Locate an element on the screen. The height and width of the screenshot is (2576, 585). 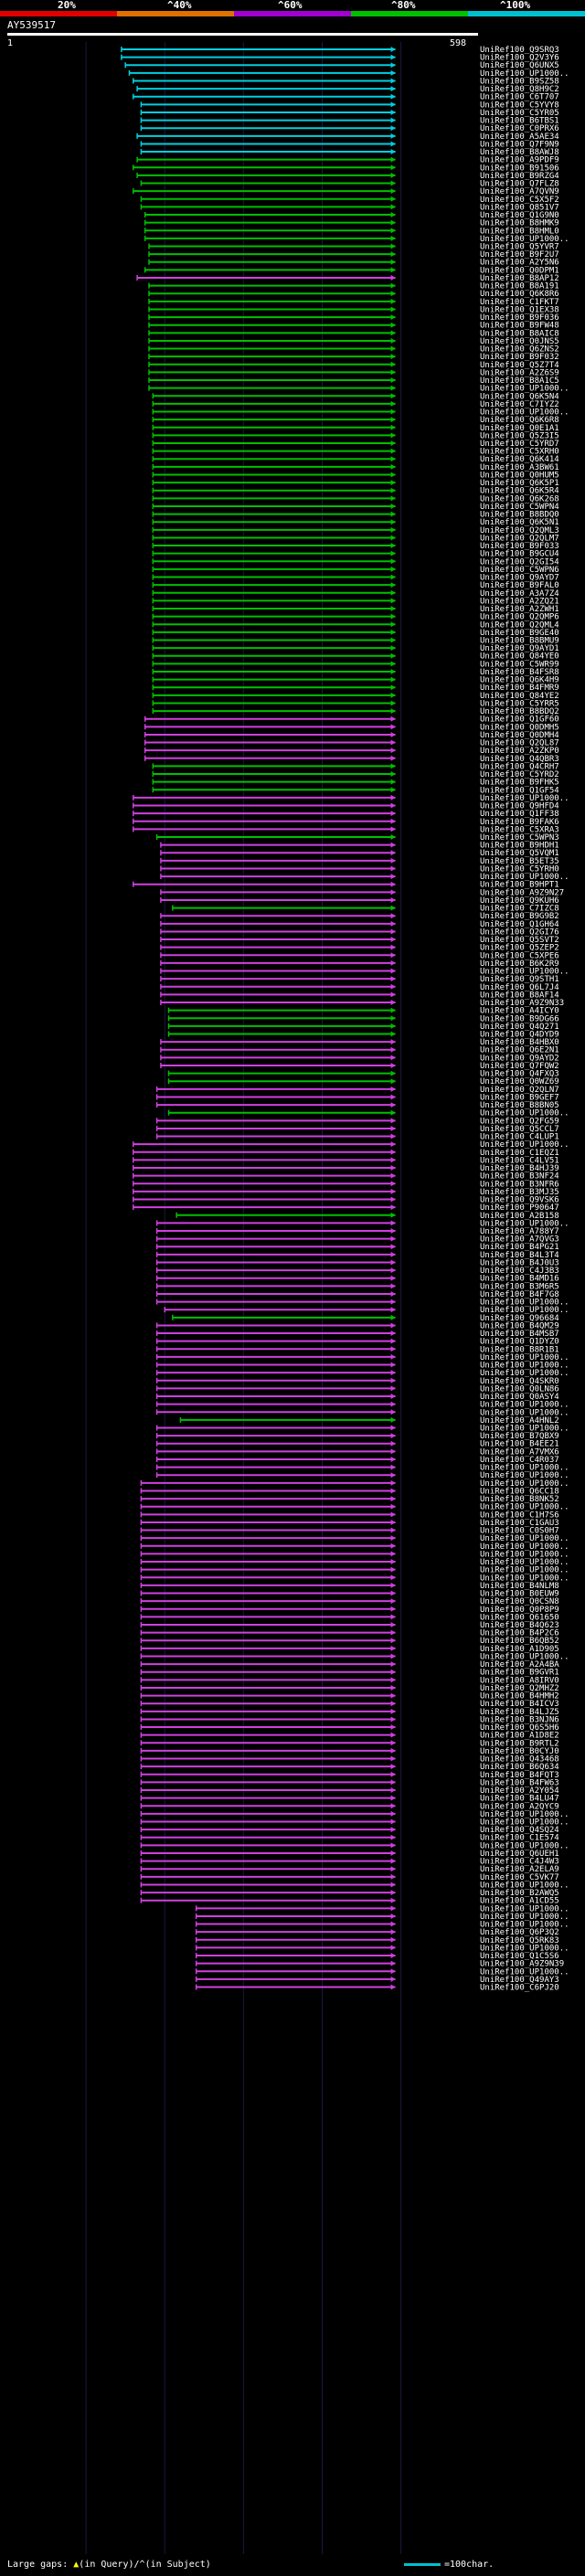
hit-row: UniRef100_B8R1B1 is located at coordinates (357, 1349).